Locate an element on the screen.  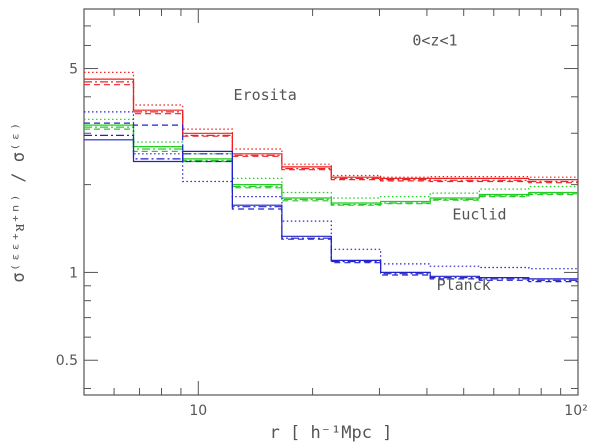
y-tick-label: 0.5 is located at coordinates (67, 361).